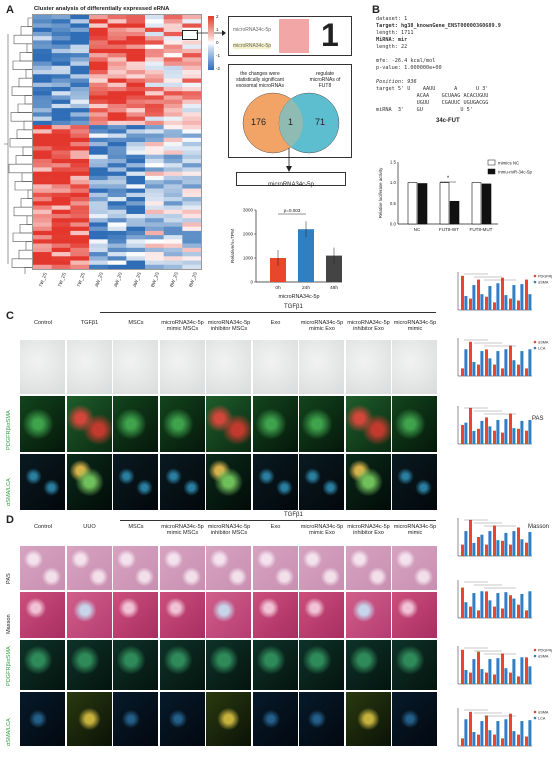 Image resolution: width=554 pixels, height=758 pixels. I want to click on column-label: microRNA34c-5p mimic, so click(415, 530).